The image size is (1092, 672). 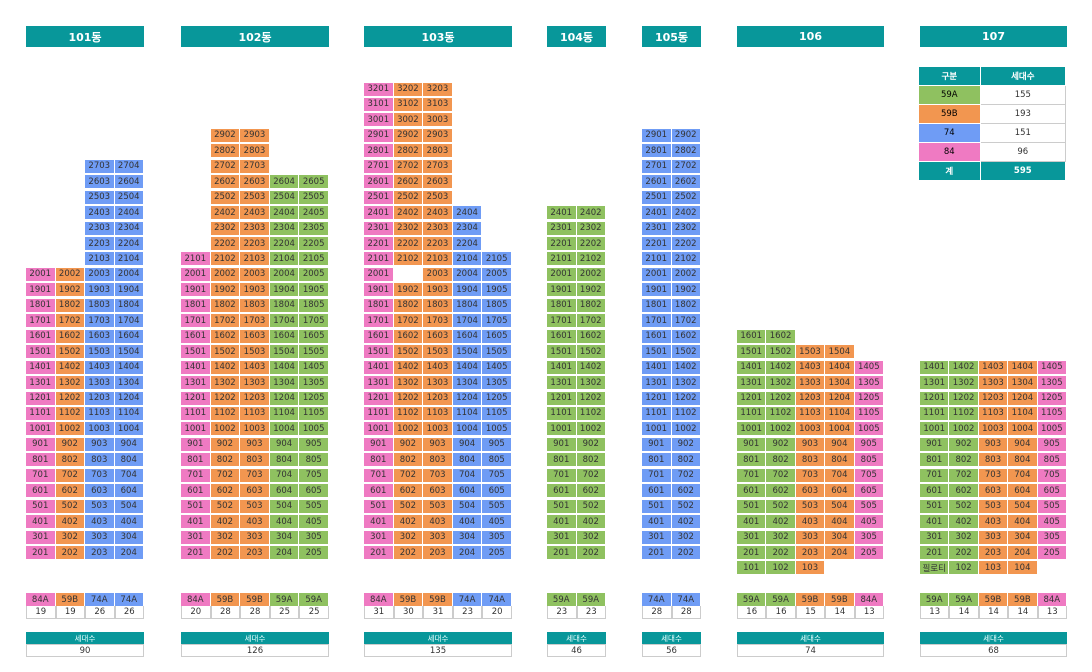 What do you see at coordinates (869, 491) in the screenshot?
I see `unit-cell-605: 605` at bounding box center [869, 491].